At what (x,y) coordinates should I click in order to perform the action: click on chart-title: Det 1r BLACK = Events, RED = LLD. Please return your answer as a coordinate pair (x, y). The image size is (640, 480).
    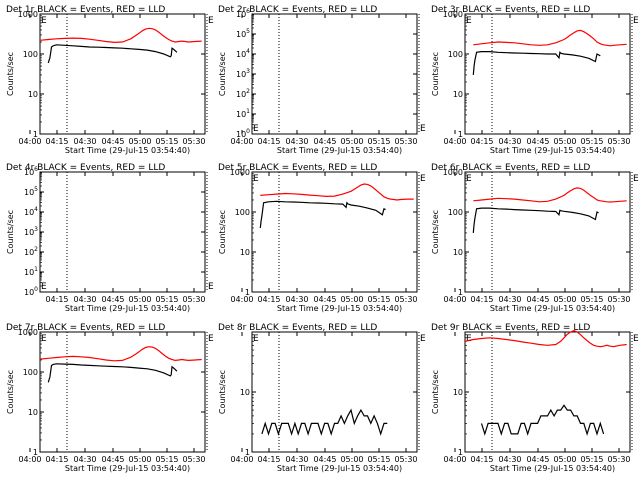
    Looking at the image, I should click on (85, 10).